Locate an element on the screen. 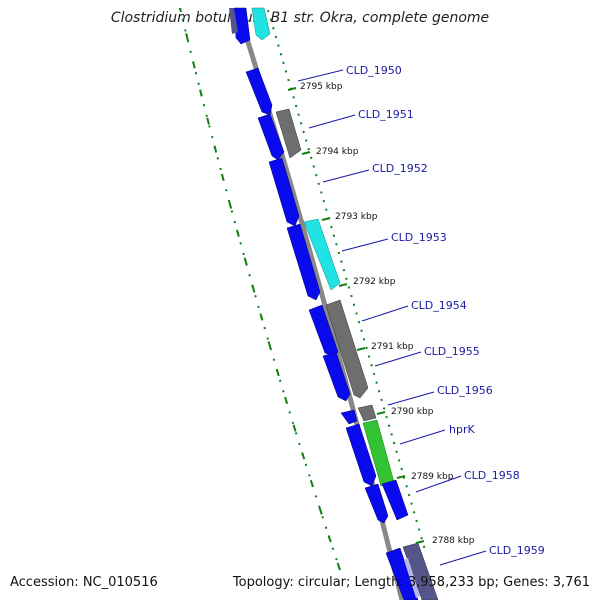  gene-label-cld-1955: CLD_1955 is located at coordinates (452, 351).